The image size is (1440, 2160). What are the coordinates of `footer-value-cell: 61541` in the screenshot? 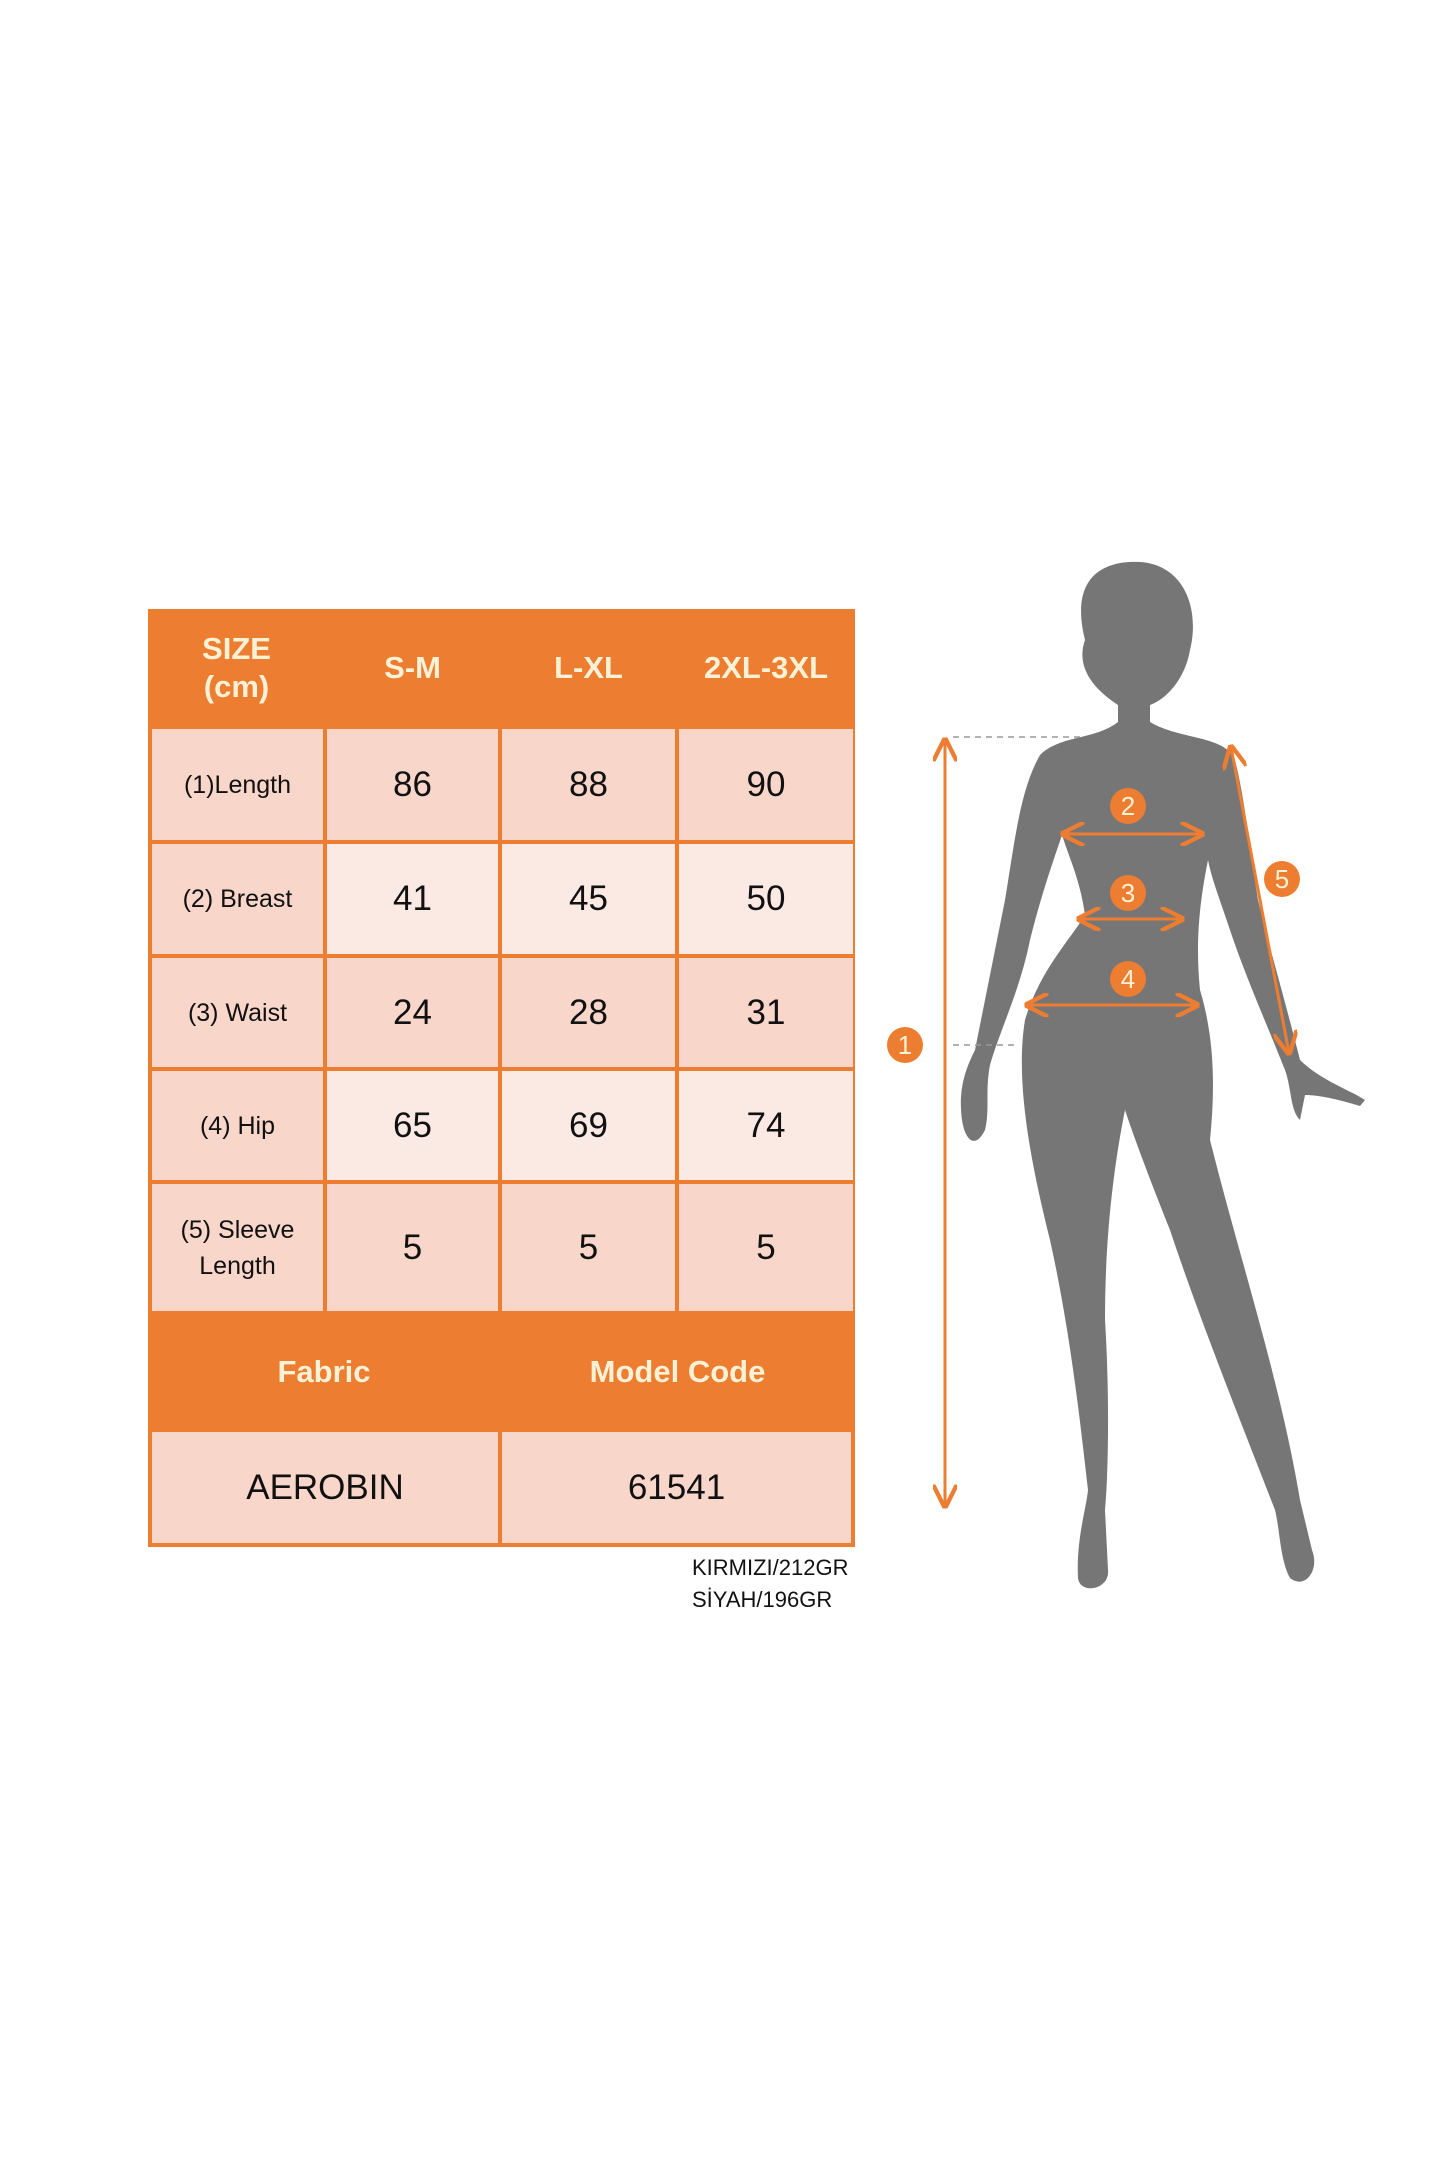 It's located at (676, 1487).